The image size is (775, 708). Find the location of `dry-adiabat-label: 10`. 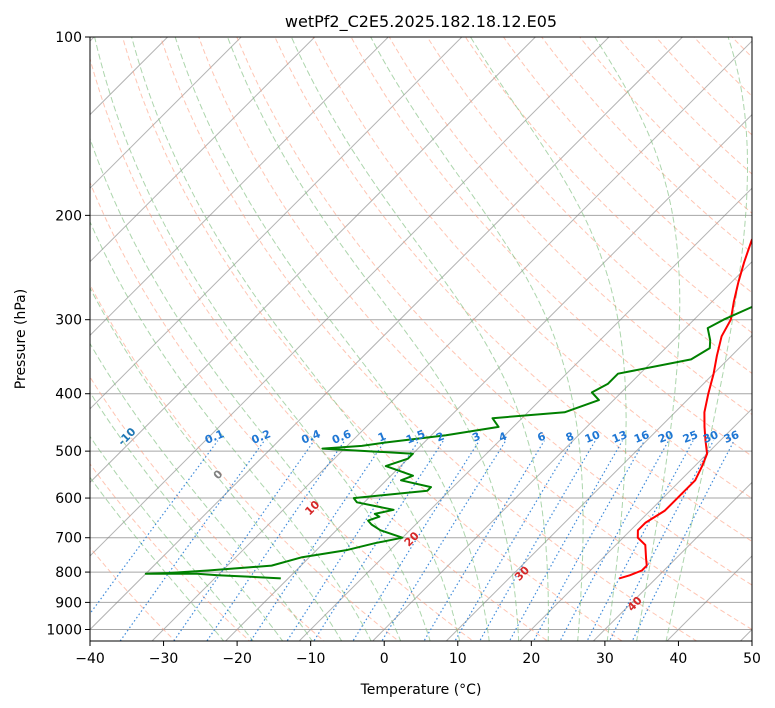

dry-adiabat-label: 10 is located at coordinates (312, 508).